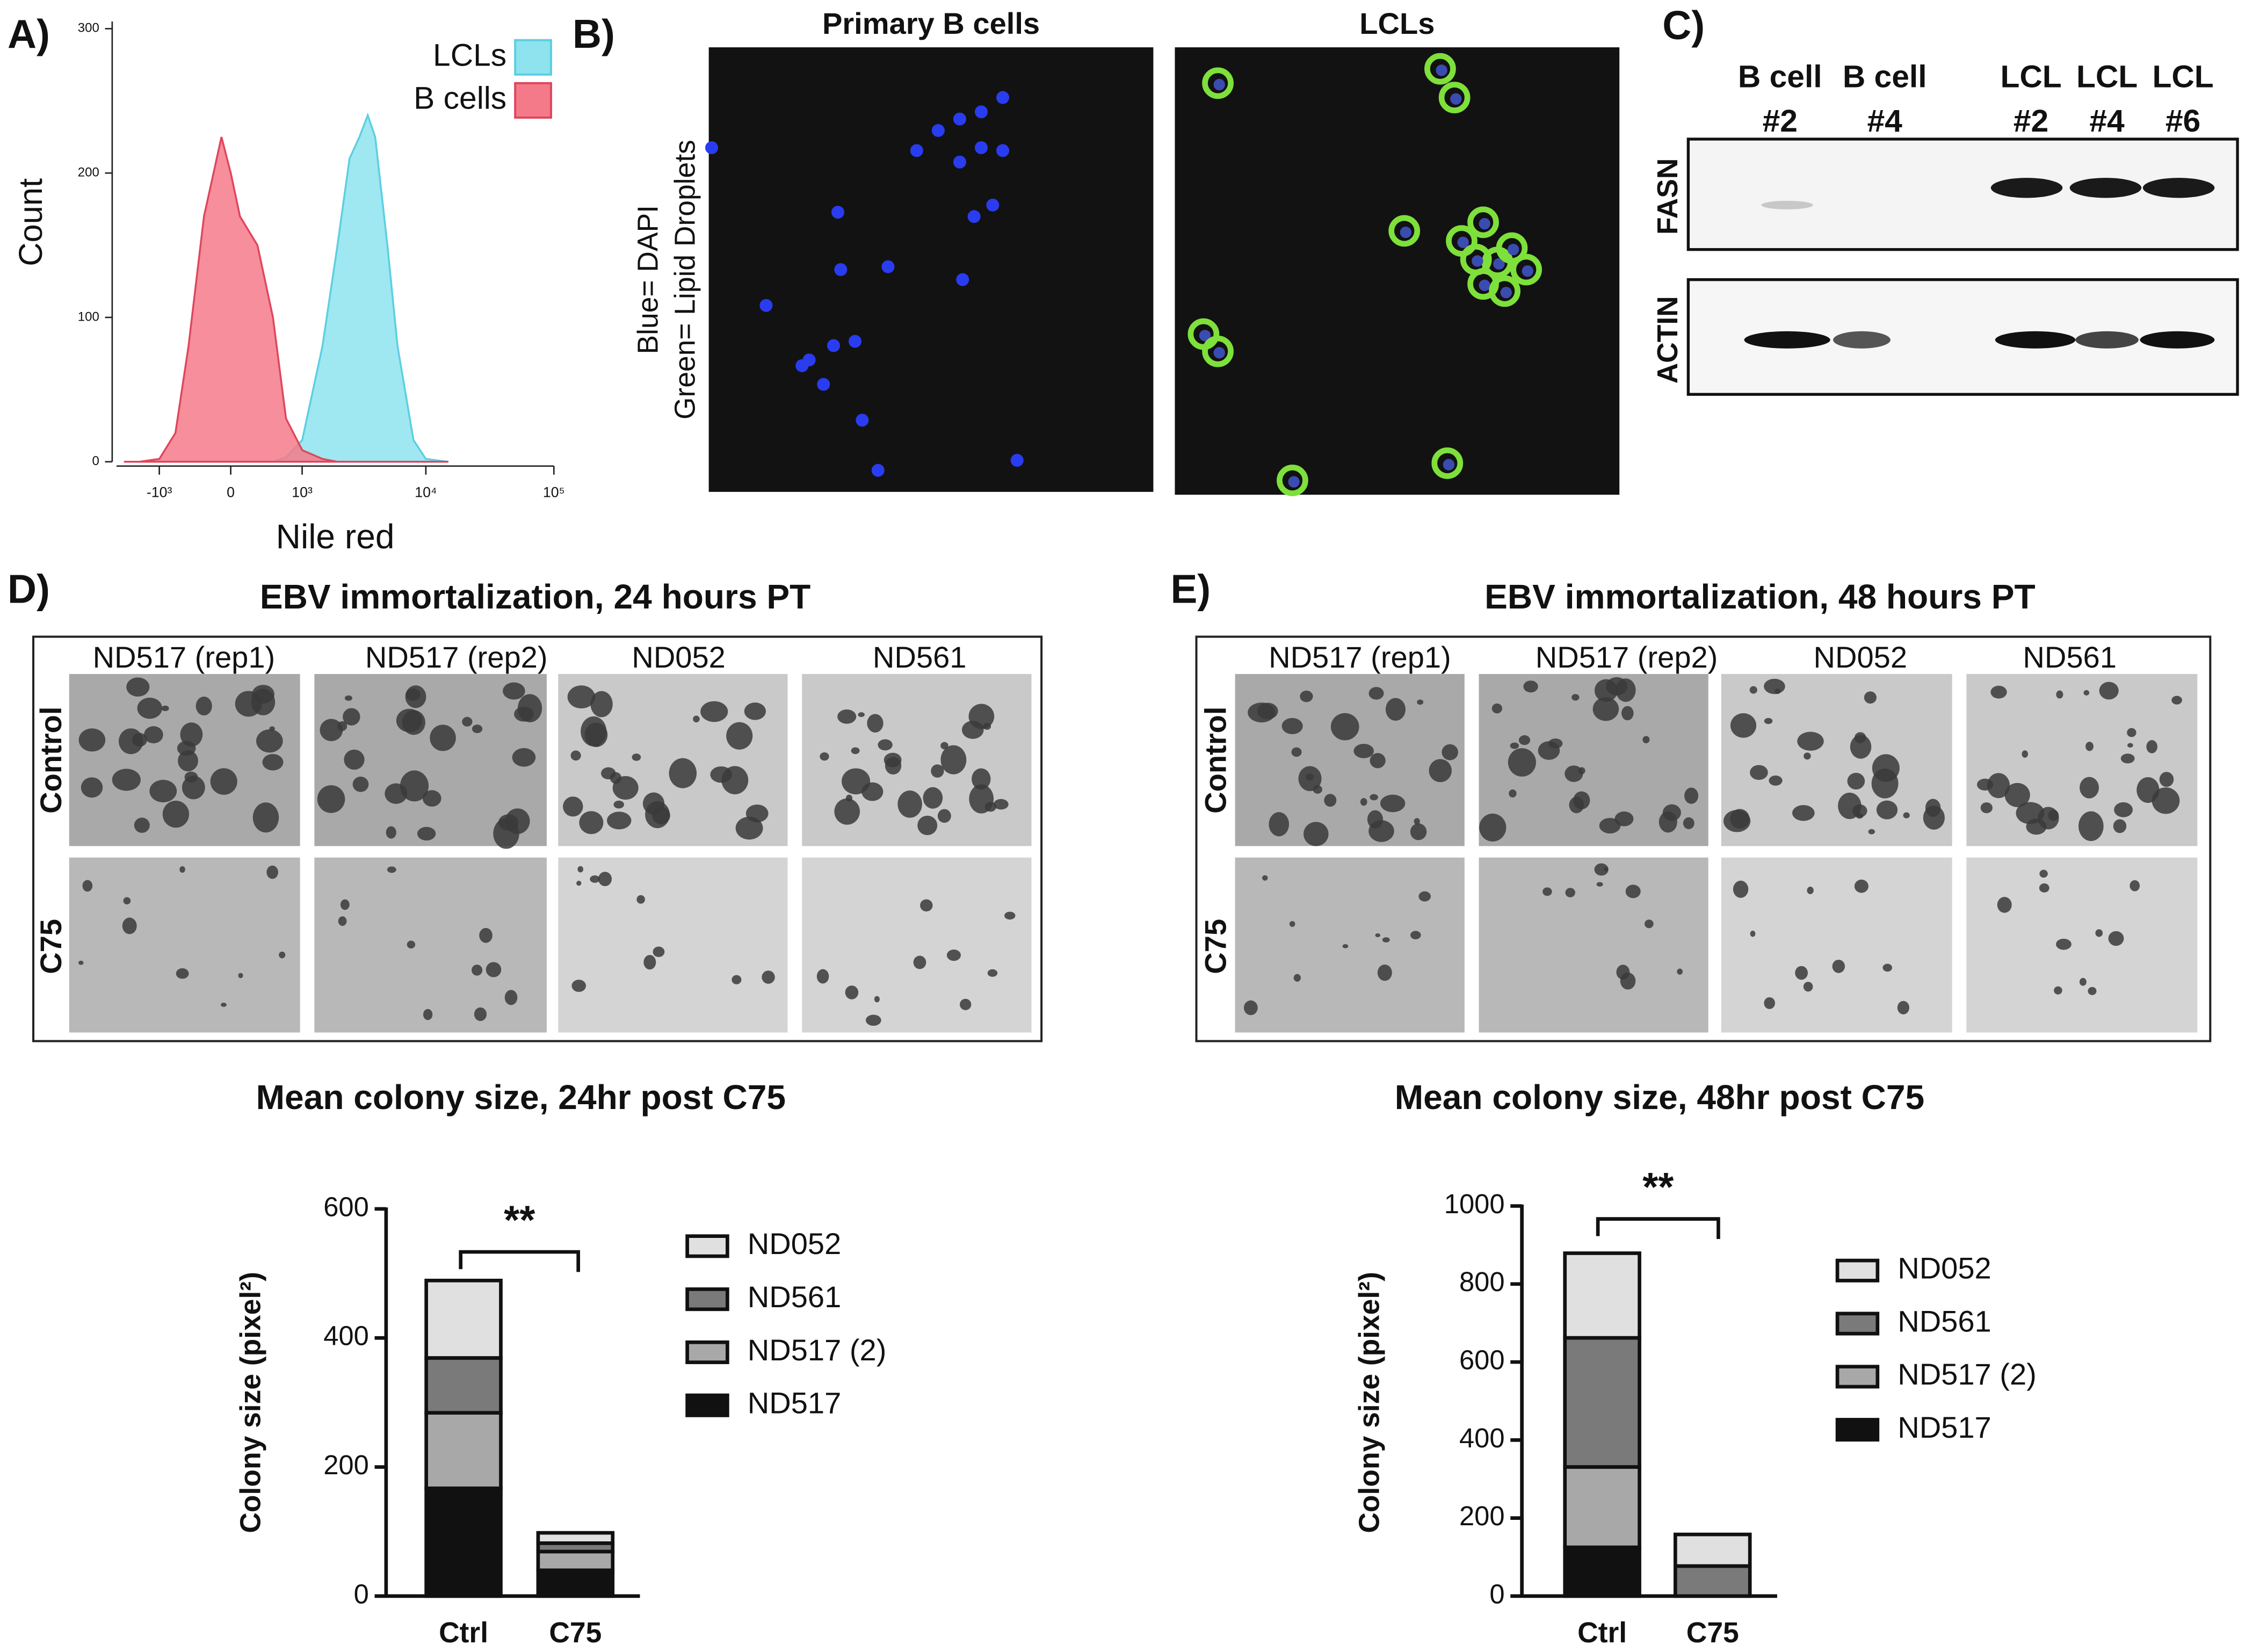  I want to click on column-label: ND052, so click(679, 657).